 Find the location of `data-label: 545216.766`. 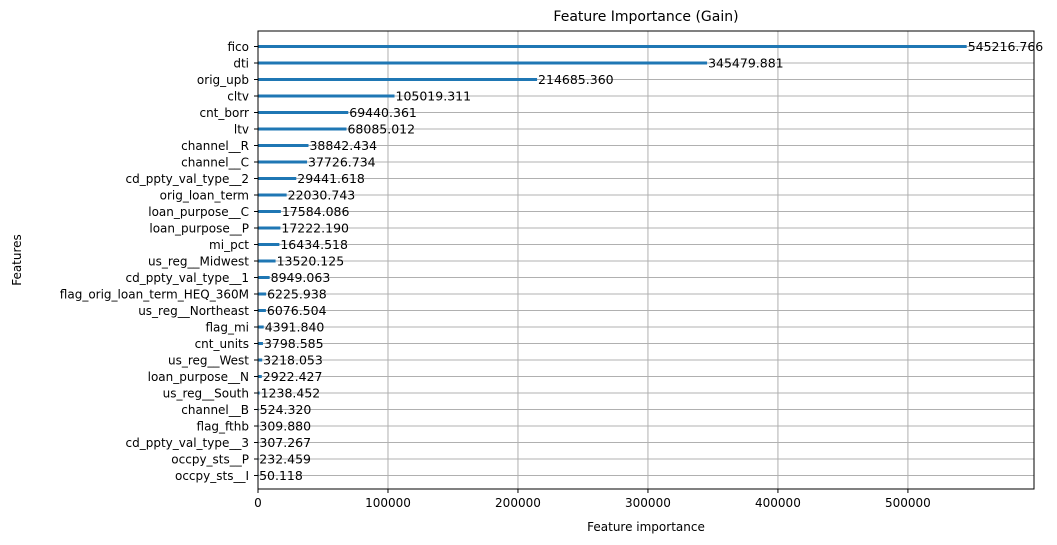

data-label: 545216.766 is located at coordinates (1006, 46).